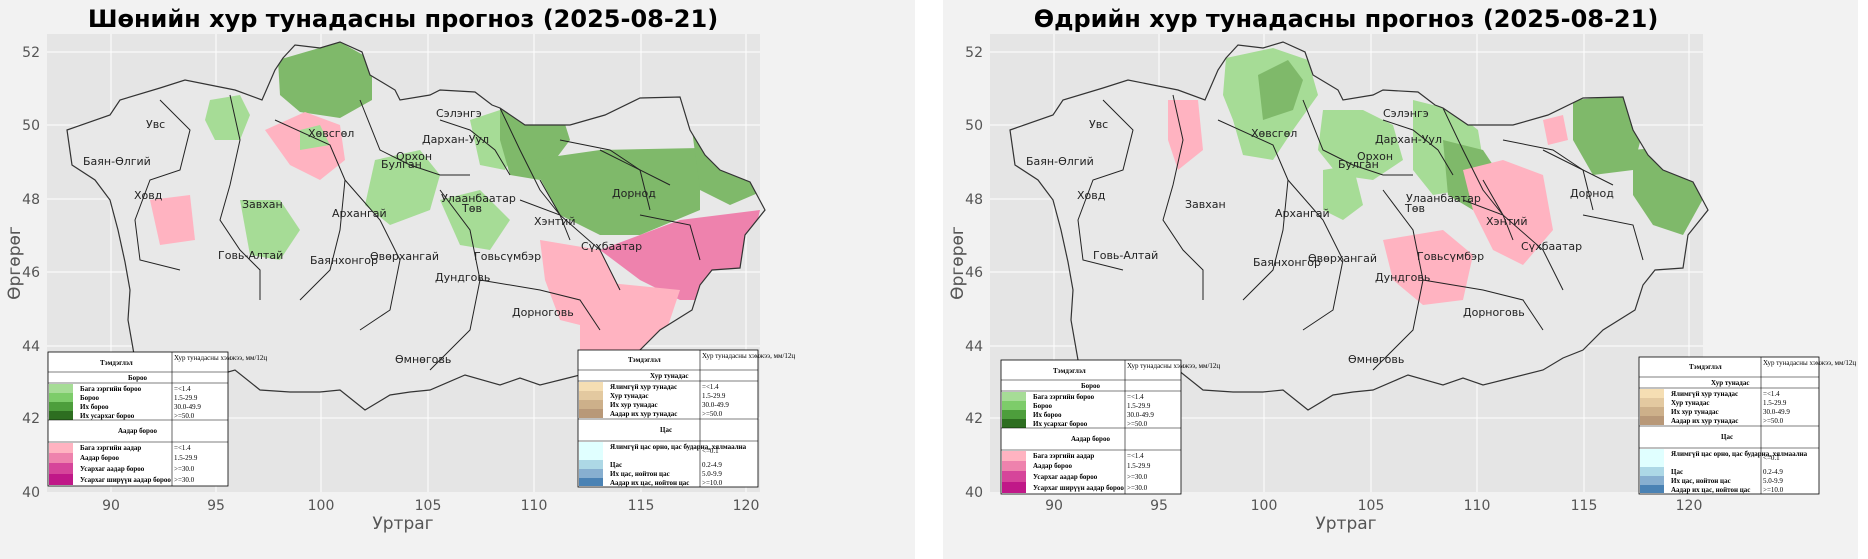 The image size is (1868, 559). I want to click on svg-text: Бороо, so click(90, 398).